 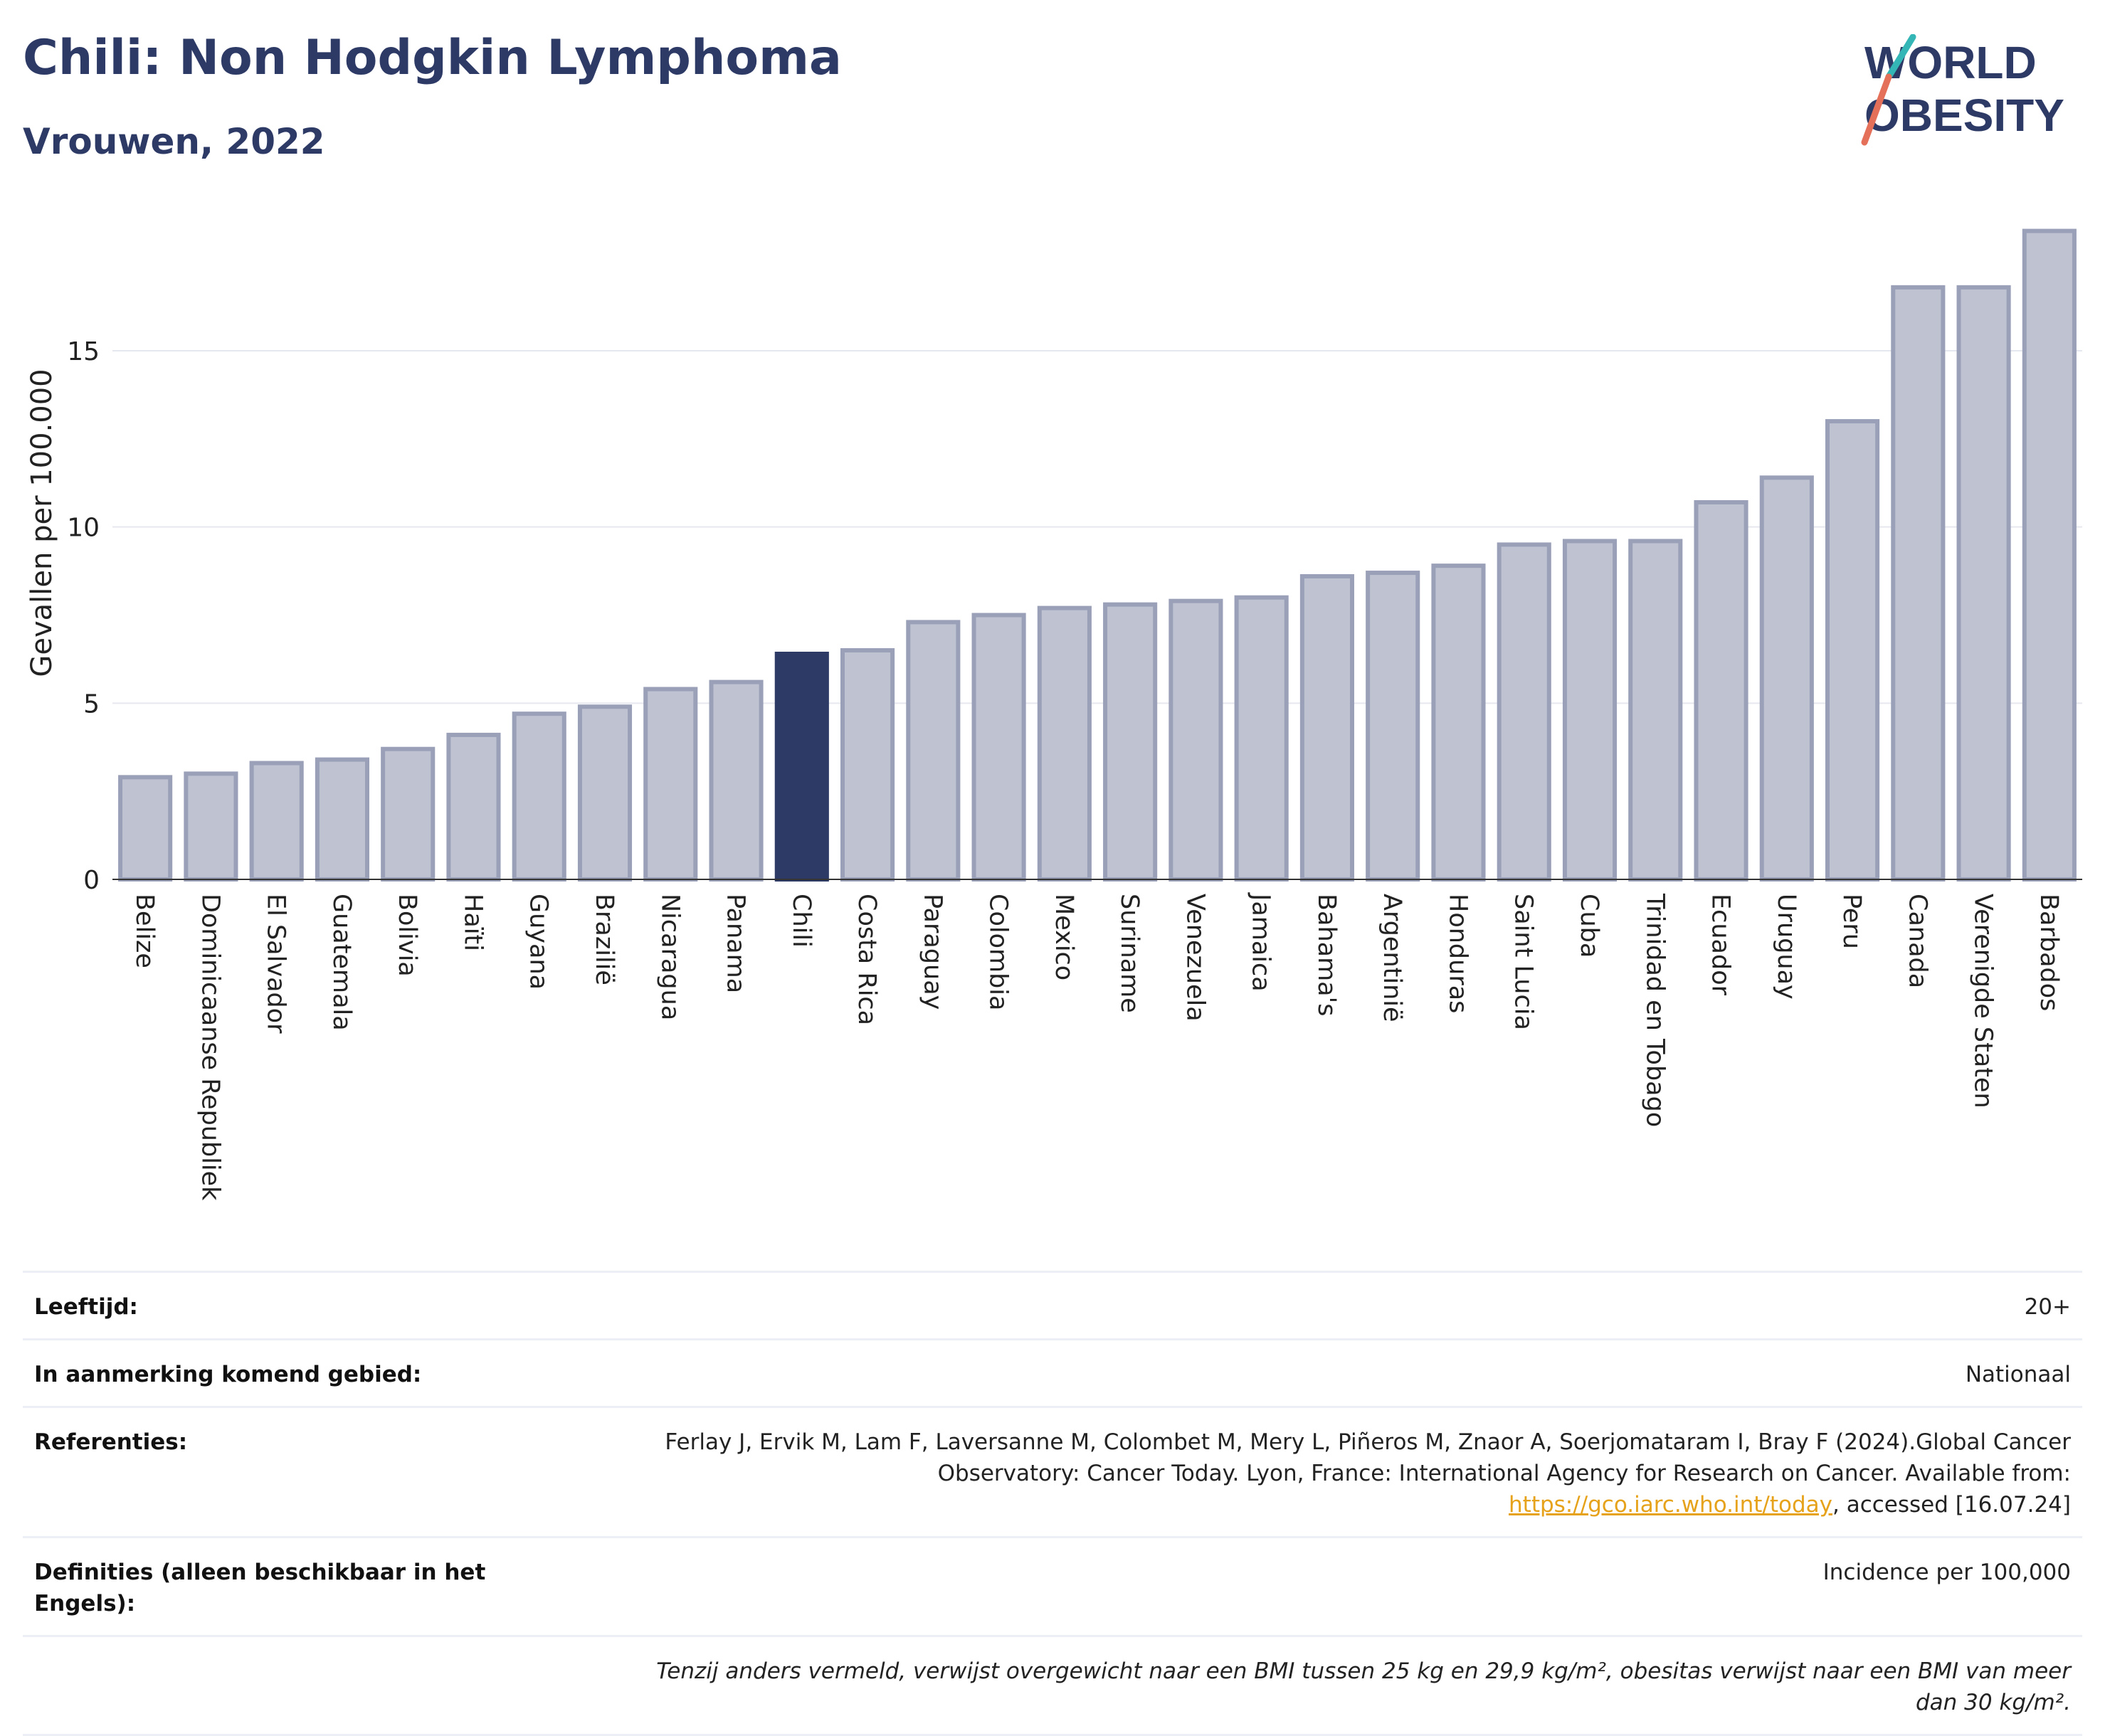 I want to click on x-tick-label: Colombia, so click(x=999, y=952).